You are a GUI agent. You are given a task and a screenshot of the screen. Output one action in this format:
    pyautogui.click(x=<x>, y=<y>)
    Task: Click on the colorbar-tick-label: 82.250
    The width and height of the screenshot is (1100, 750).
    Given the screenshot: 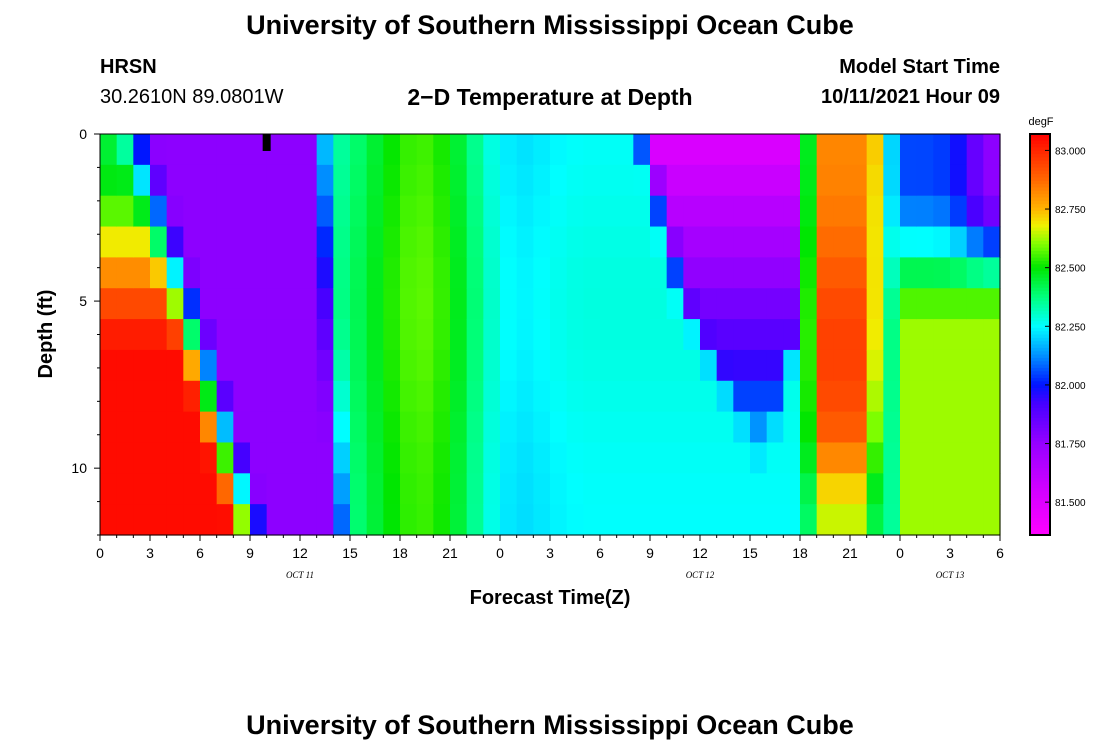 What is the action you would take?
    pyautogui.click(x=1070, y=327)
    